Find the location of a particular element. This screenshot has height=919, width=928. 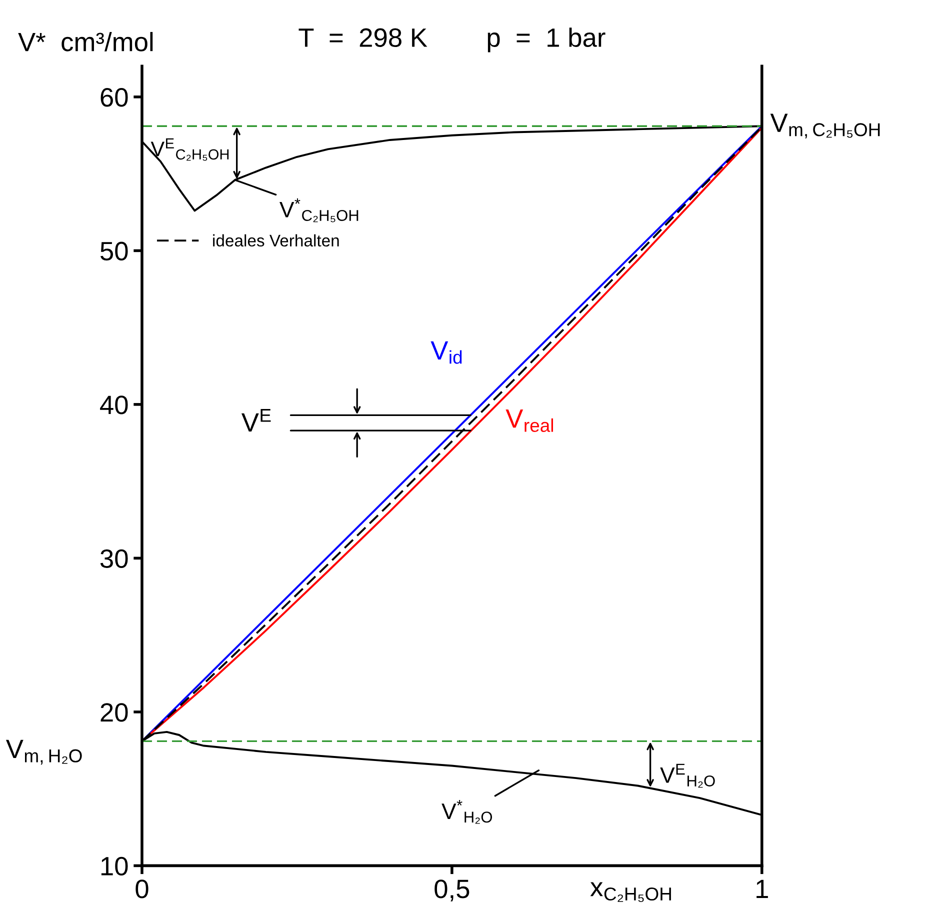

annotation: V$_{real}$ is located at coordinates (530, 420).